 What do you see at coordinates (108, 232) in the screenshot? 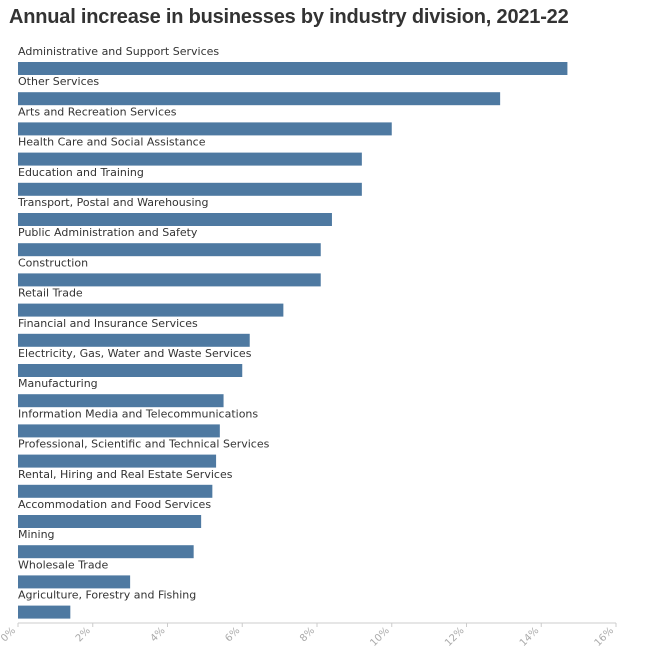
I see `category-label: Public Administration and Safety` at bounding box center [108, 232].